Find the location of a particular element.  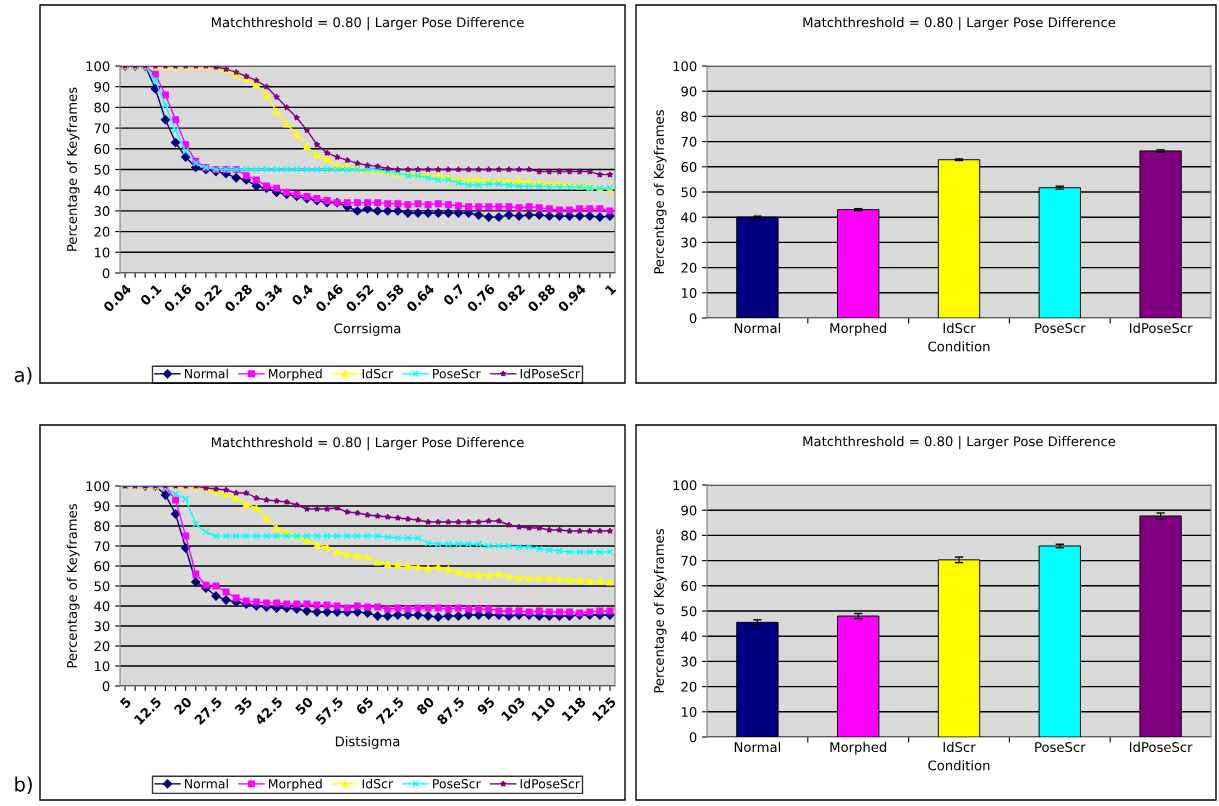

text: b) is located at coordinates (23, 785).